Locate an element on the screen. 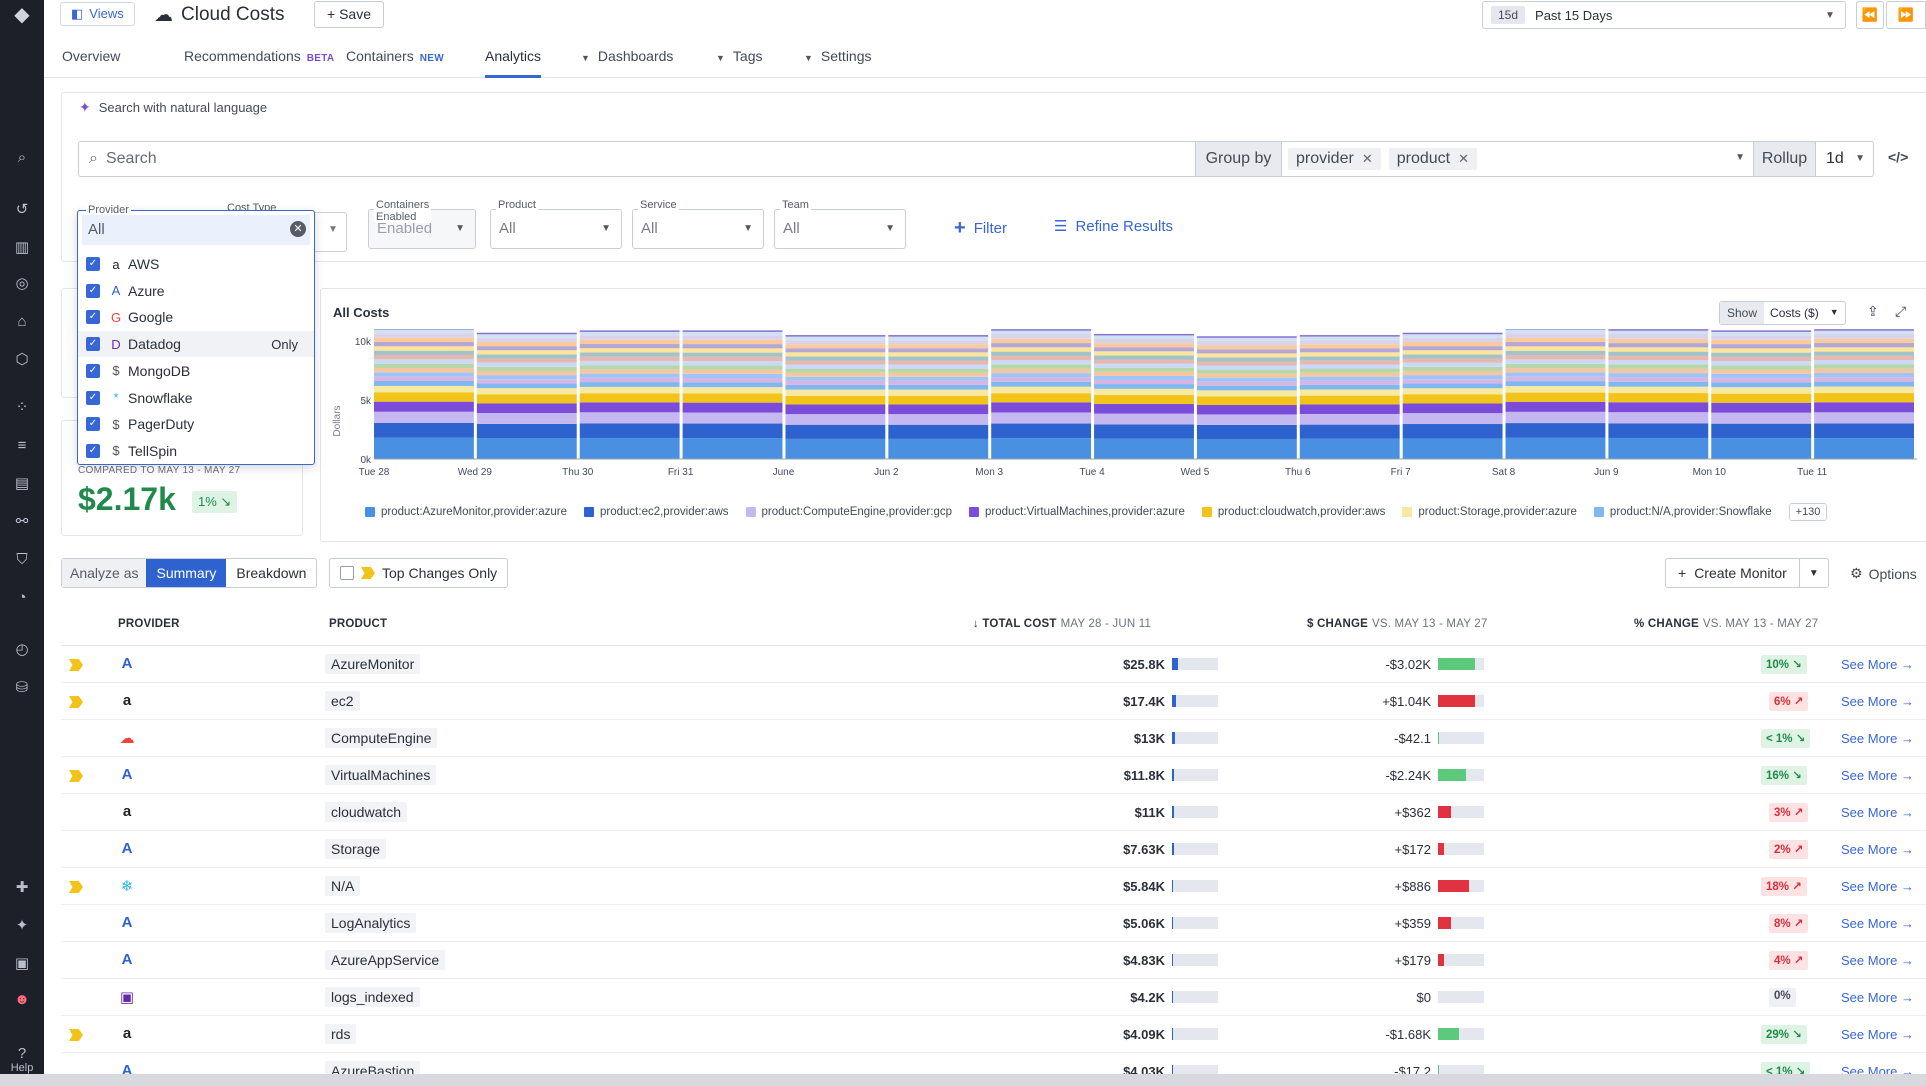 This screenshot has width=1926, height=1086. checkbox-checked-icon: ✓ is located at coordinates (93, 424).